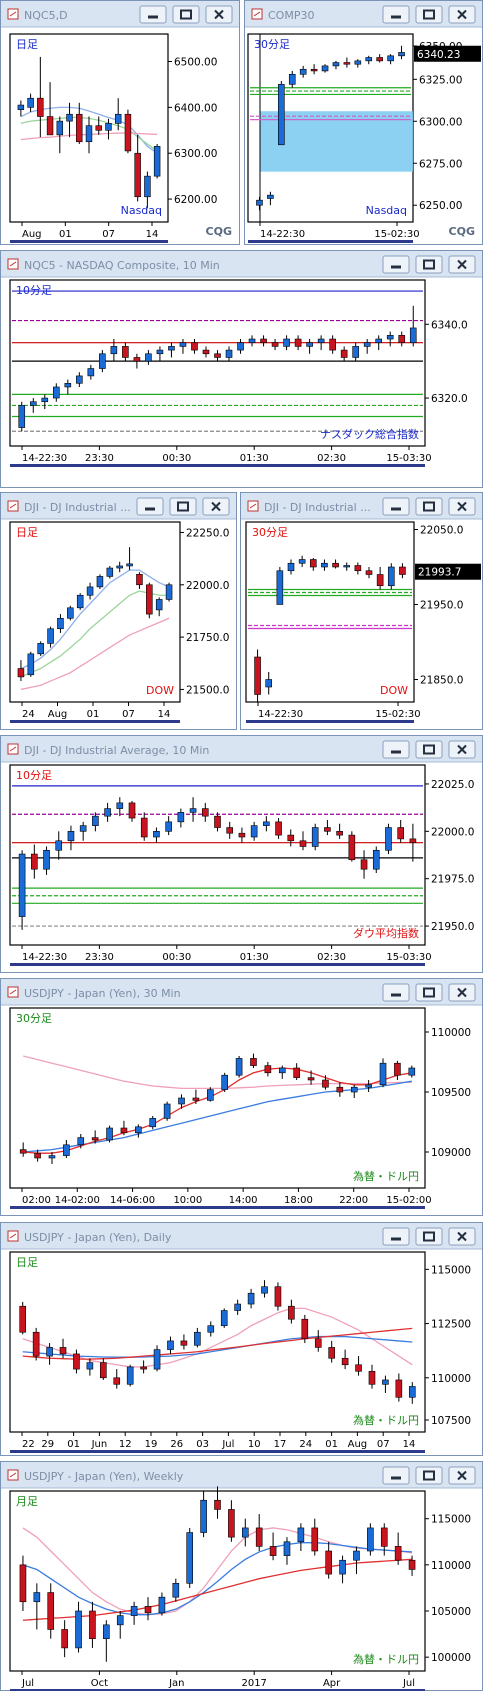  I want to click on last-price-value: 21993.7, so click(439, 573).